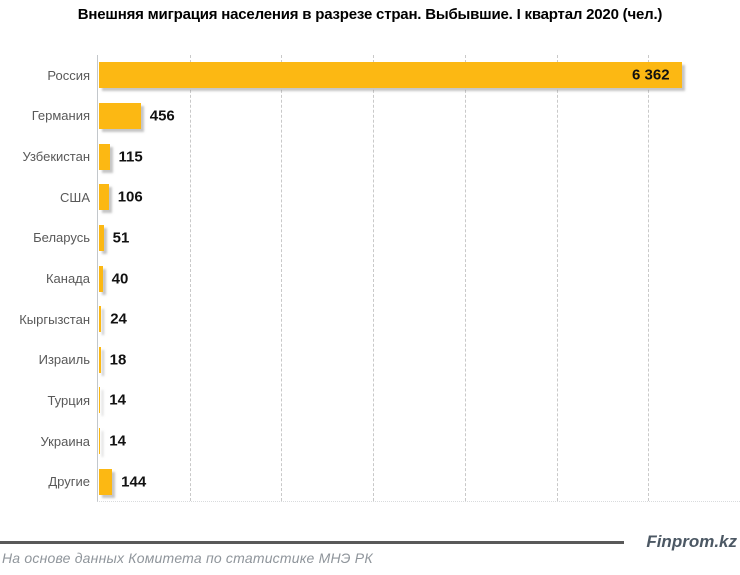 This screenshot has height=575, width=740. Describe the element at coordinates (64, 360) in the screenshot. I see `category-label: Израиль` at that location.